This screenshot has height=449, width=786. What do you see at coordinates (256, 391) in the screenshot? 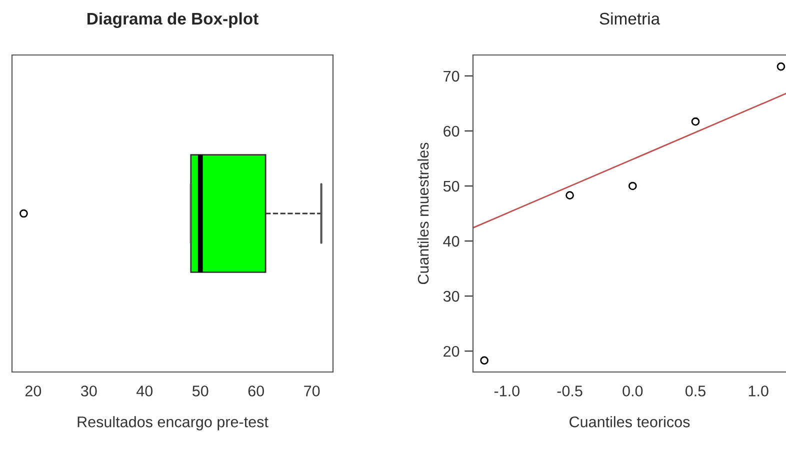
I see `x-tick-label: 60` at bounding box center [256, 391].